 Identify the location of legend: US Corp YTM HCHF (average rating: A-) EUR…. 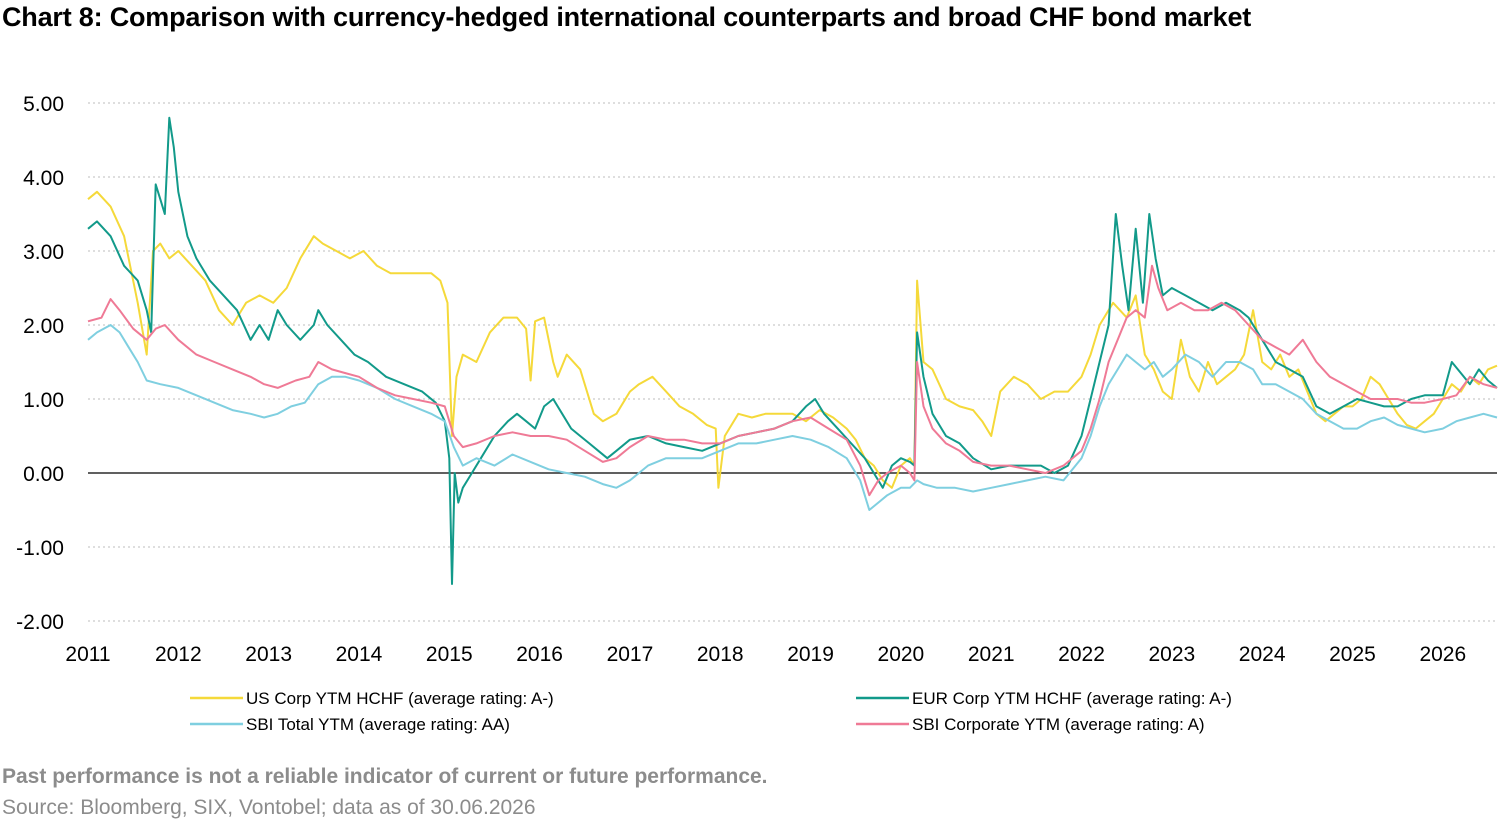
(711, 711).